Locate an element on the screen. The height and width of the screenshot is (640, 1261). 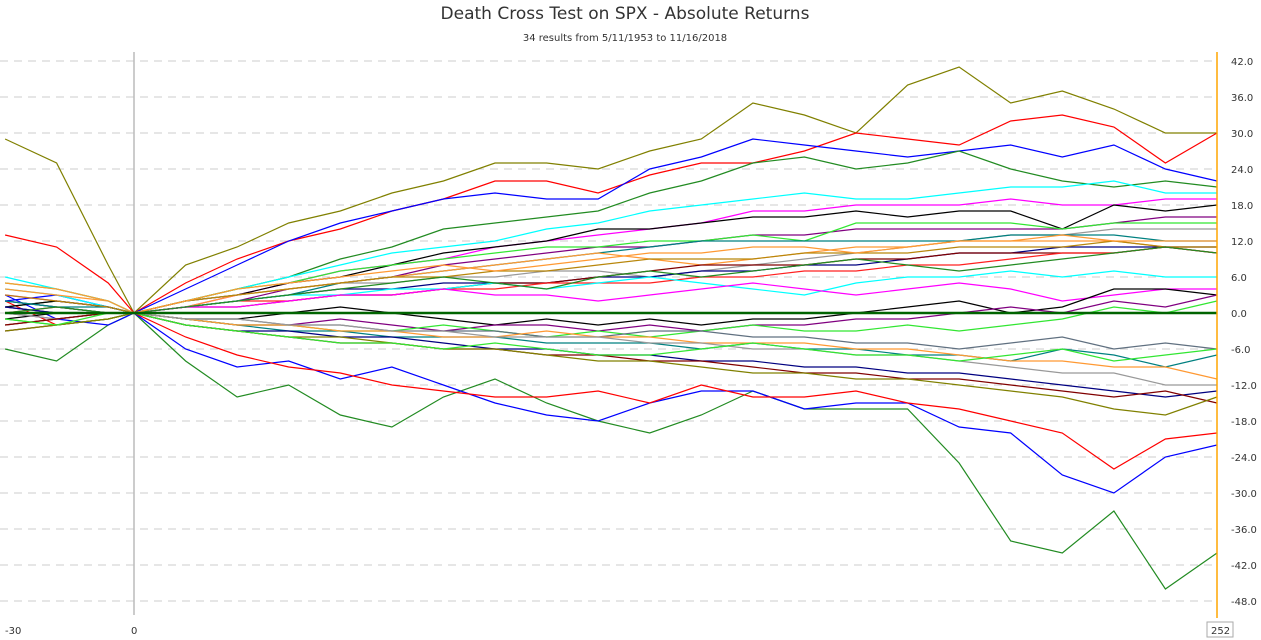
chart-subtitle: 34 results from 5/11/1953 to 11/16/2018 is located at coordinates (625, 38).